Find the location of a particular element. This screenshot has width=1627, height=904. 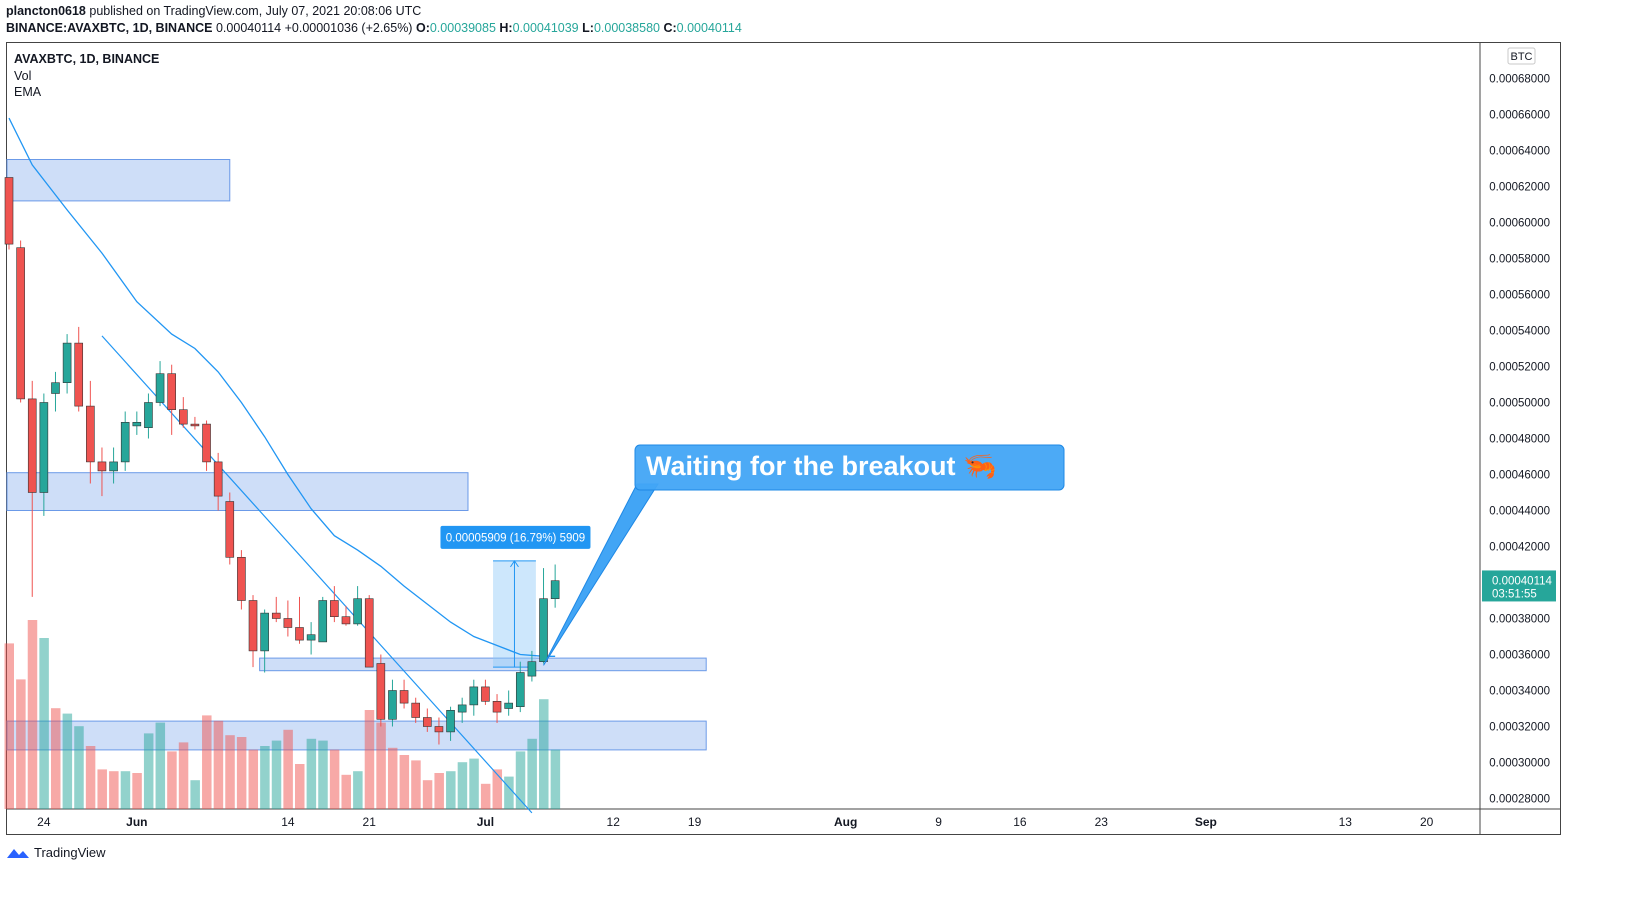

y-tick-label: 0.00064000 is located at coordinates (1519, 152).